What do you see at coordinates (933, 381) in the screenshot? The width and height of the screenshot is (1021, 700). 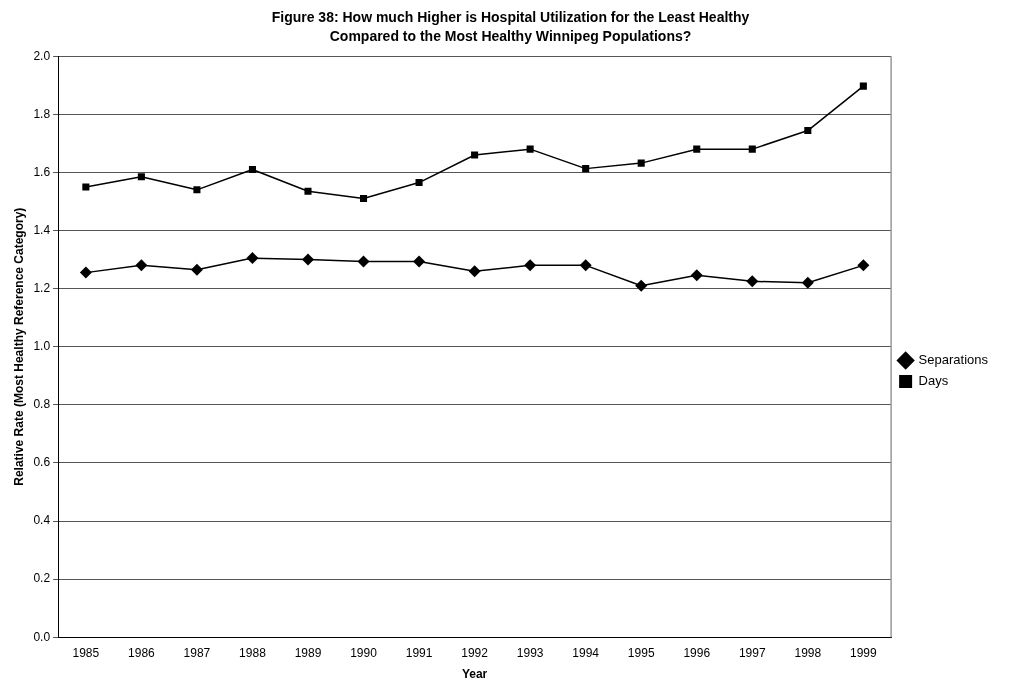 I see `legend-label: Days` at bounding box center [933, 381].